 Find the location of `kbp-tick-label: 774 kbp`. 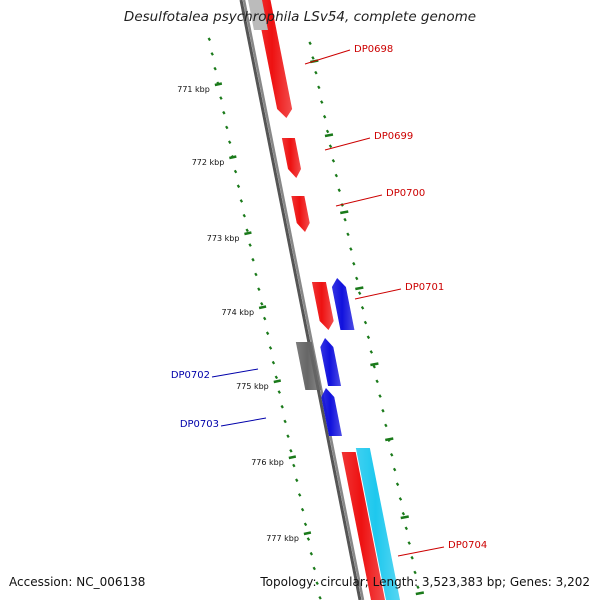

kbp-tick-label: 774 kbp is located at coordinates (237, 312).